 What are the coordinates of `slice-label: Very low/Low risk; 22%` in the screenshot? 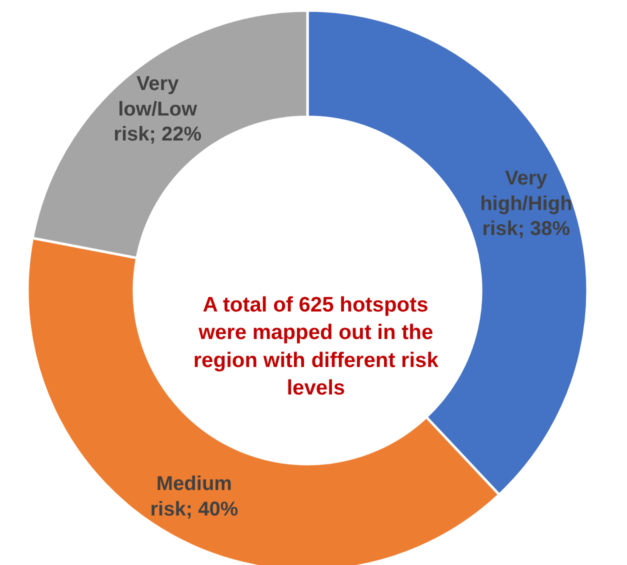 It's located at (158, 109).